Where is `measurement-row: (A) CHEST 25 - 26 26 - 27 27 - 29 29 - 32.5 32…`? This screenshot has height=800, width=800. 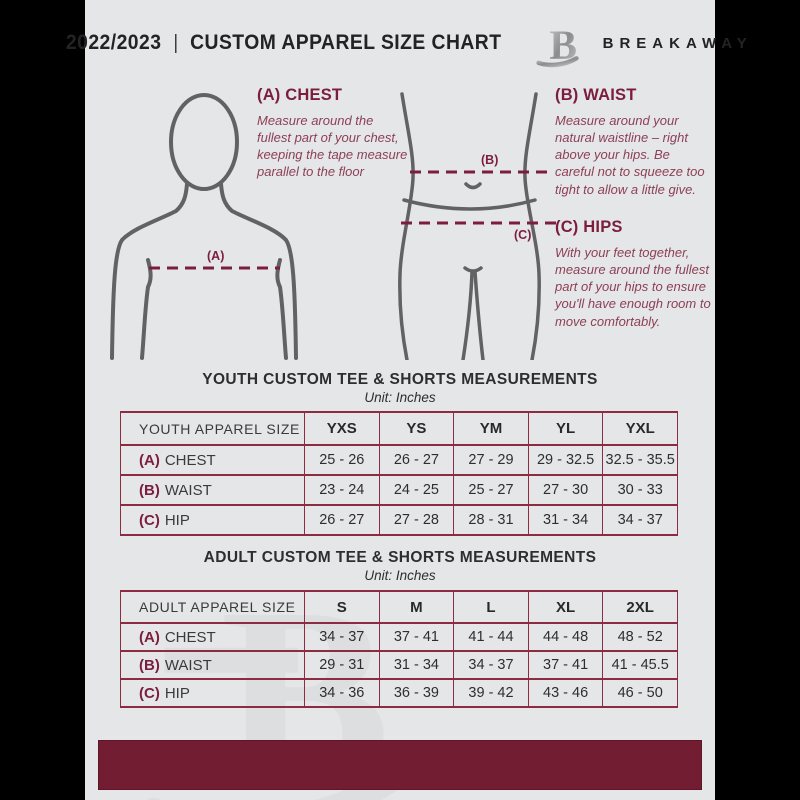
measurement-row: (A) CHEST 25 - 26 26 - 27 27 - 29 29 - 32.5 32… is located at coordinates (399, 460).